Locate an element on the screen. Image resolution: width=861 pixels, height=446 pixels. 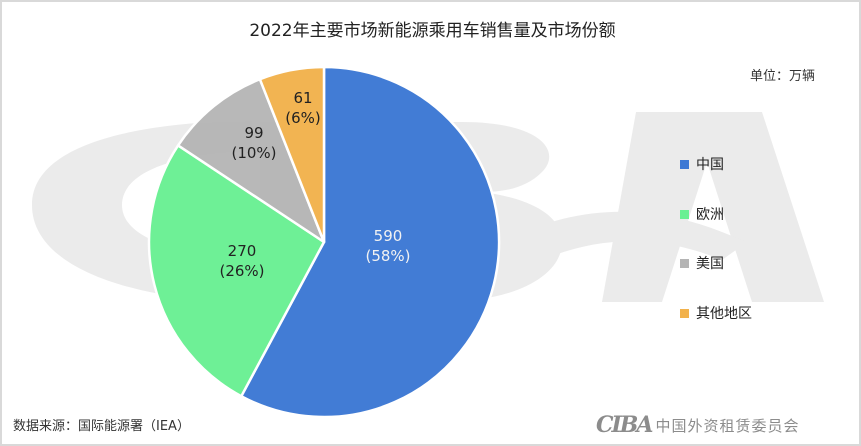
slice-label-usa: 99 (10%) is located at coordinates (253, 143).